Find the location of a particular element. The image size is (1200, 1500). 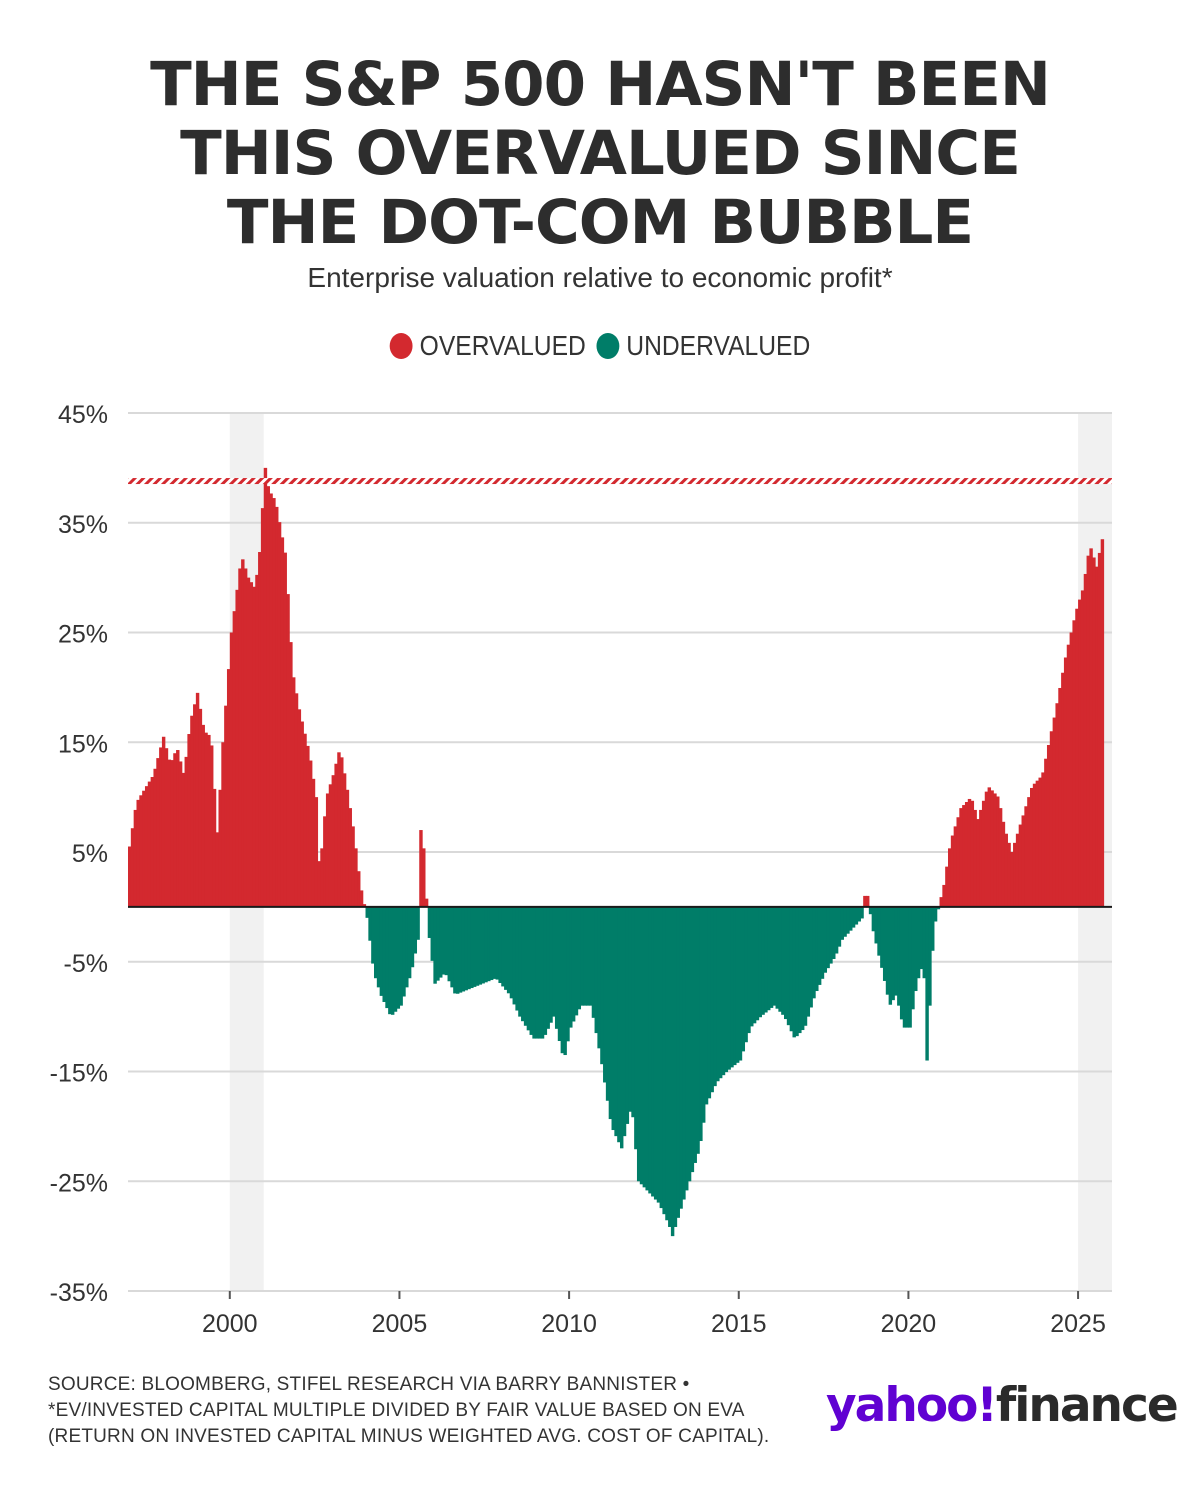

y-axis-ticks: 45% 35% 25% 15% 5% -5% -15% -25% -35% is located at coordinates (79, 854).